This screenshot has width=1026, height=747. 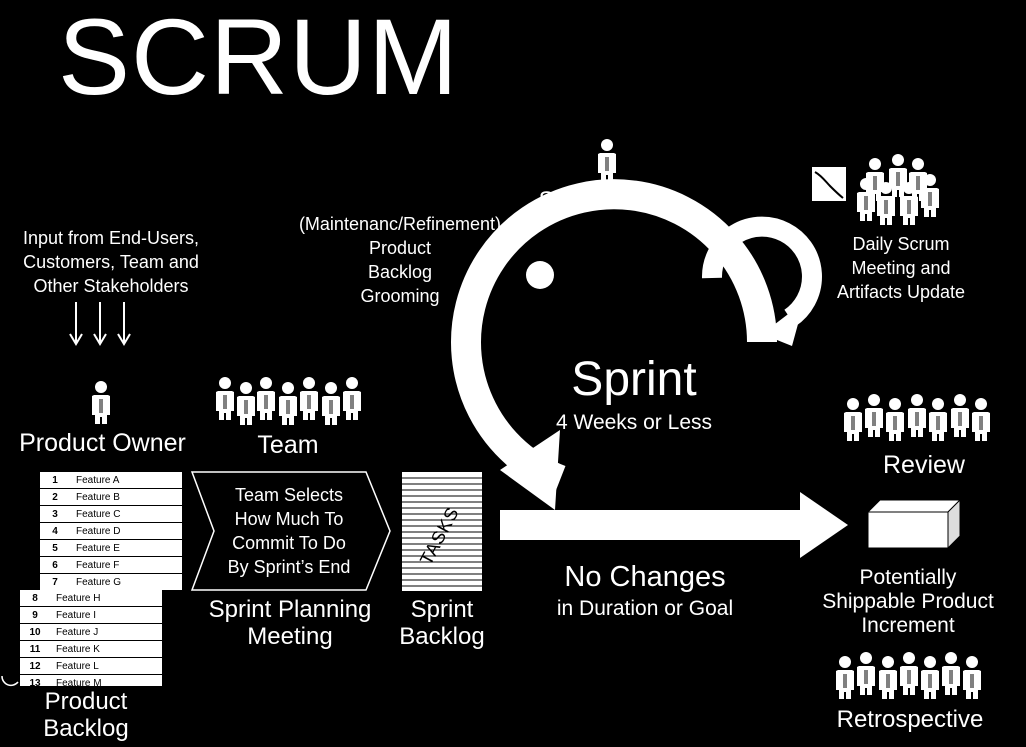 I want to click on input-arrows, so click(x=100, y=324).